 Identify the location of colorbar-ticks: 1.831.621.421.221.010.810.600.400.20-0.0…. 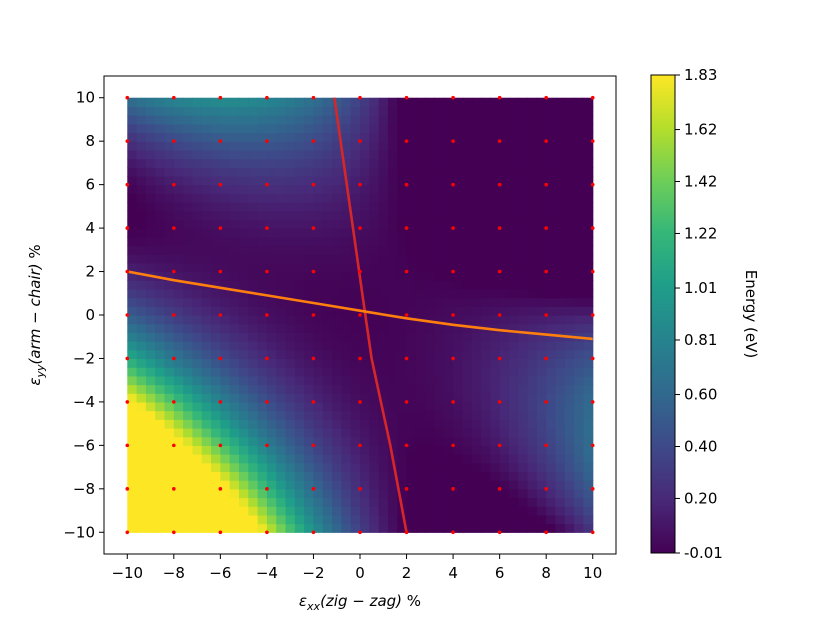
(699, 314).